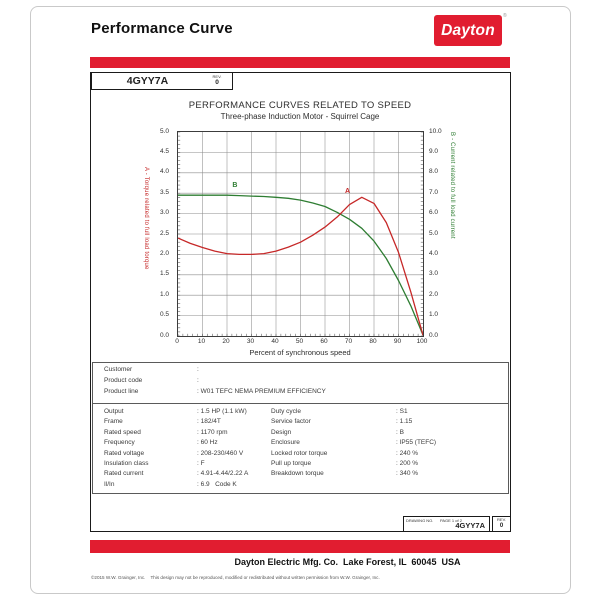  Describe the element at coordinates (285, 443) in the screenshot. I see `spec-label: Enclosure` at that location.